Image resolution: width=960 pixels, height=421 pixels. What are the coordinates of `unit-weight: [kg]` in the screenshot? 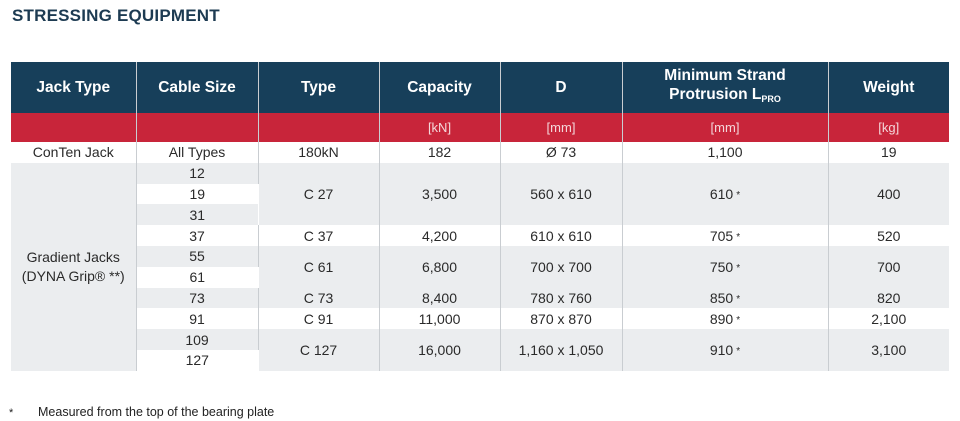 It's located at (888, 127).